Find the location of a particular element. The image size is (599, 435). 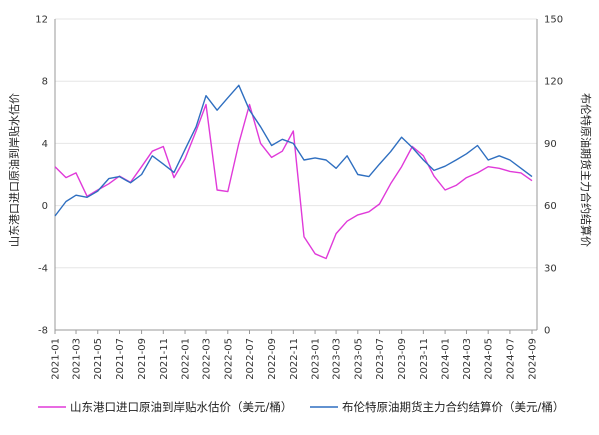

left-y-tick-label-4: 8 is located at coordinates (45, 82).